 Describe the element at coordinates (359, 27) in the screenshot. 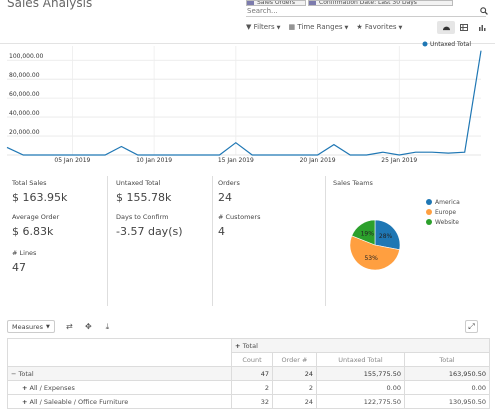

I see `star-icon: ★` at that location.